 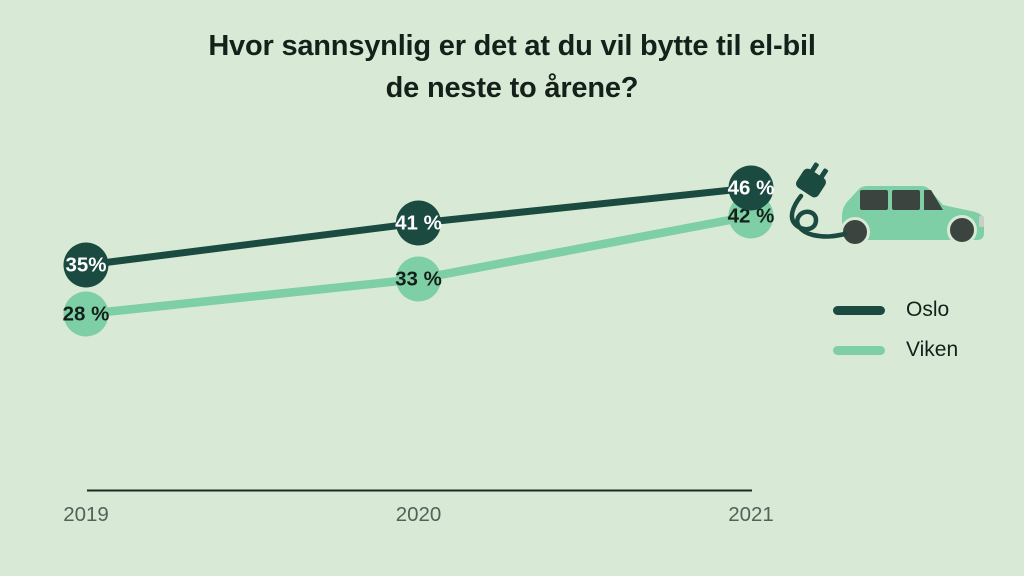 I want to click on legend-item-viken: Viken, so click(x=896, y=349).